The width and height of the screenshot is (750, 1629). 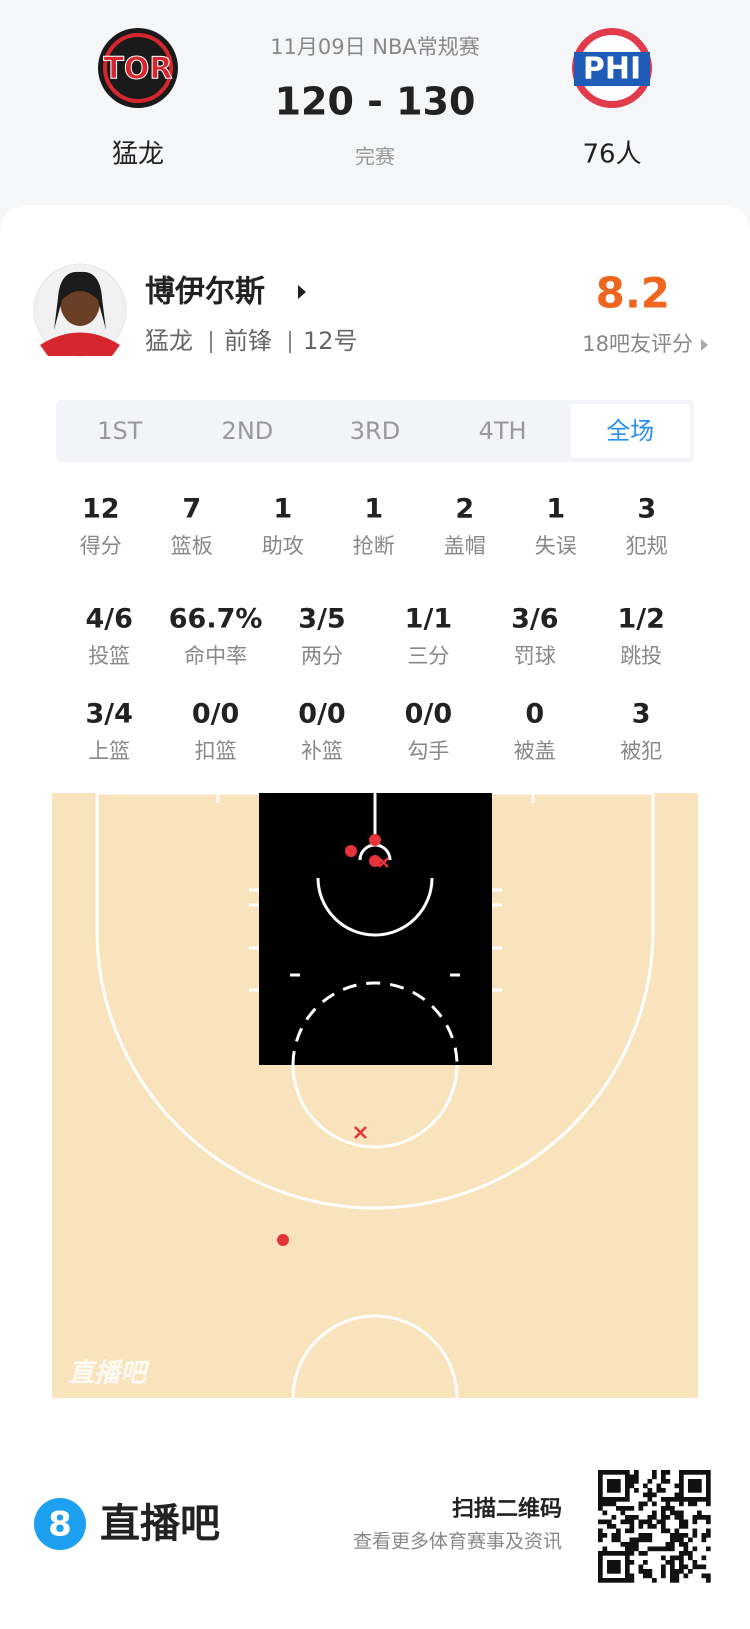 What do you see at coordinates (375, 431) in the screenshot?
I see `tab: 3RD` at bounding box center [375, 431].